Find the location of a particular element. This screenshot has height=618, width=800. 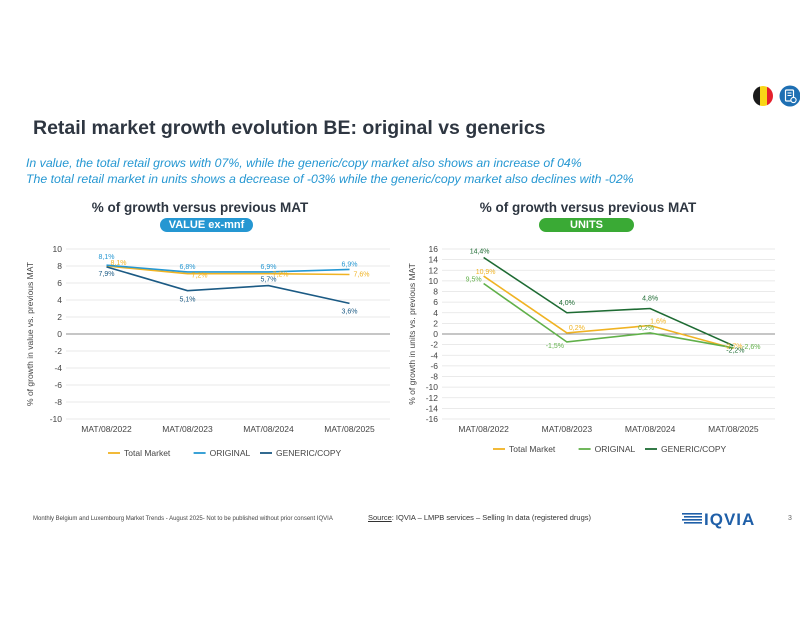

y-tick-label: 12 is located at coordinates (434, 270).